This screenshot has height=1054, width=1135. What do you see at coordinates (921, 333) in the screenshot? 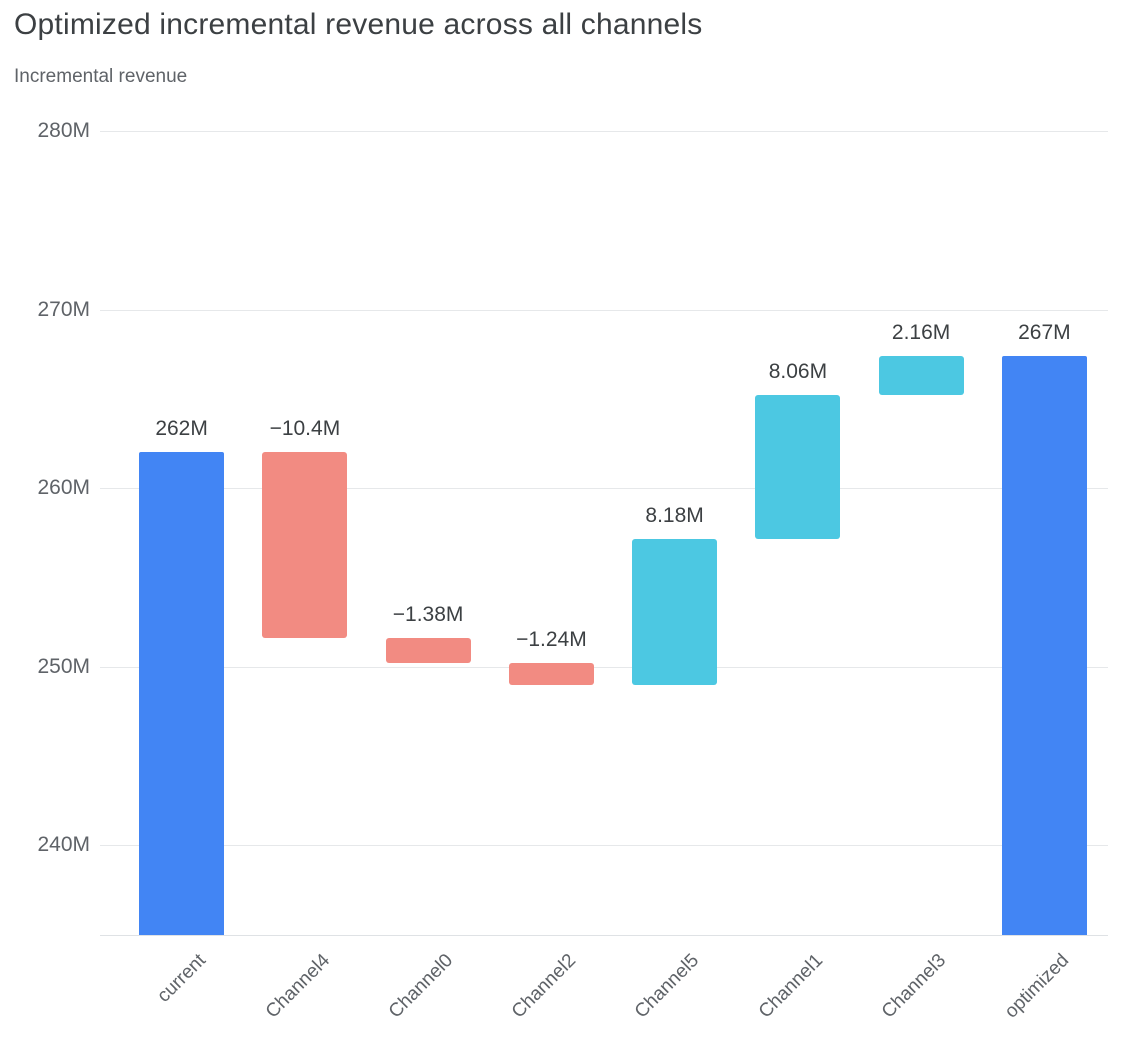
I see `bar-value-label: 2.16M` at bounding box center [921, 333].